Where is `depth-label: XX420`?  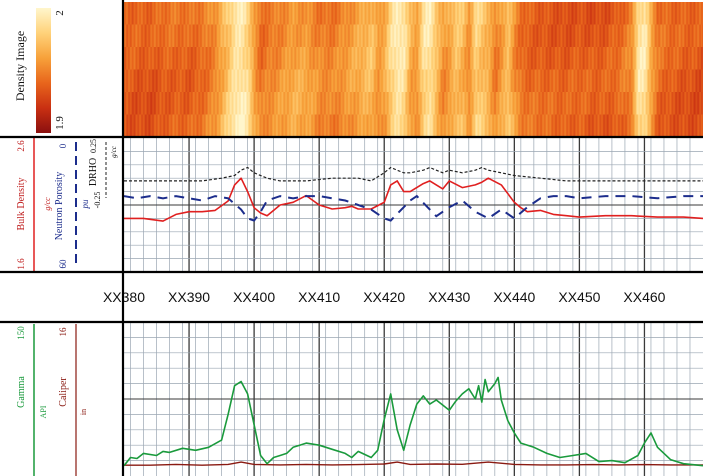 depth-label: XX420 is located at coordinates (384, 297).